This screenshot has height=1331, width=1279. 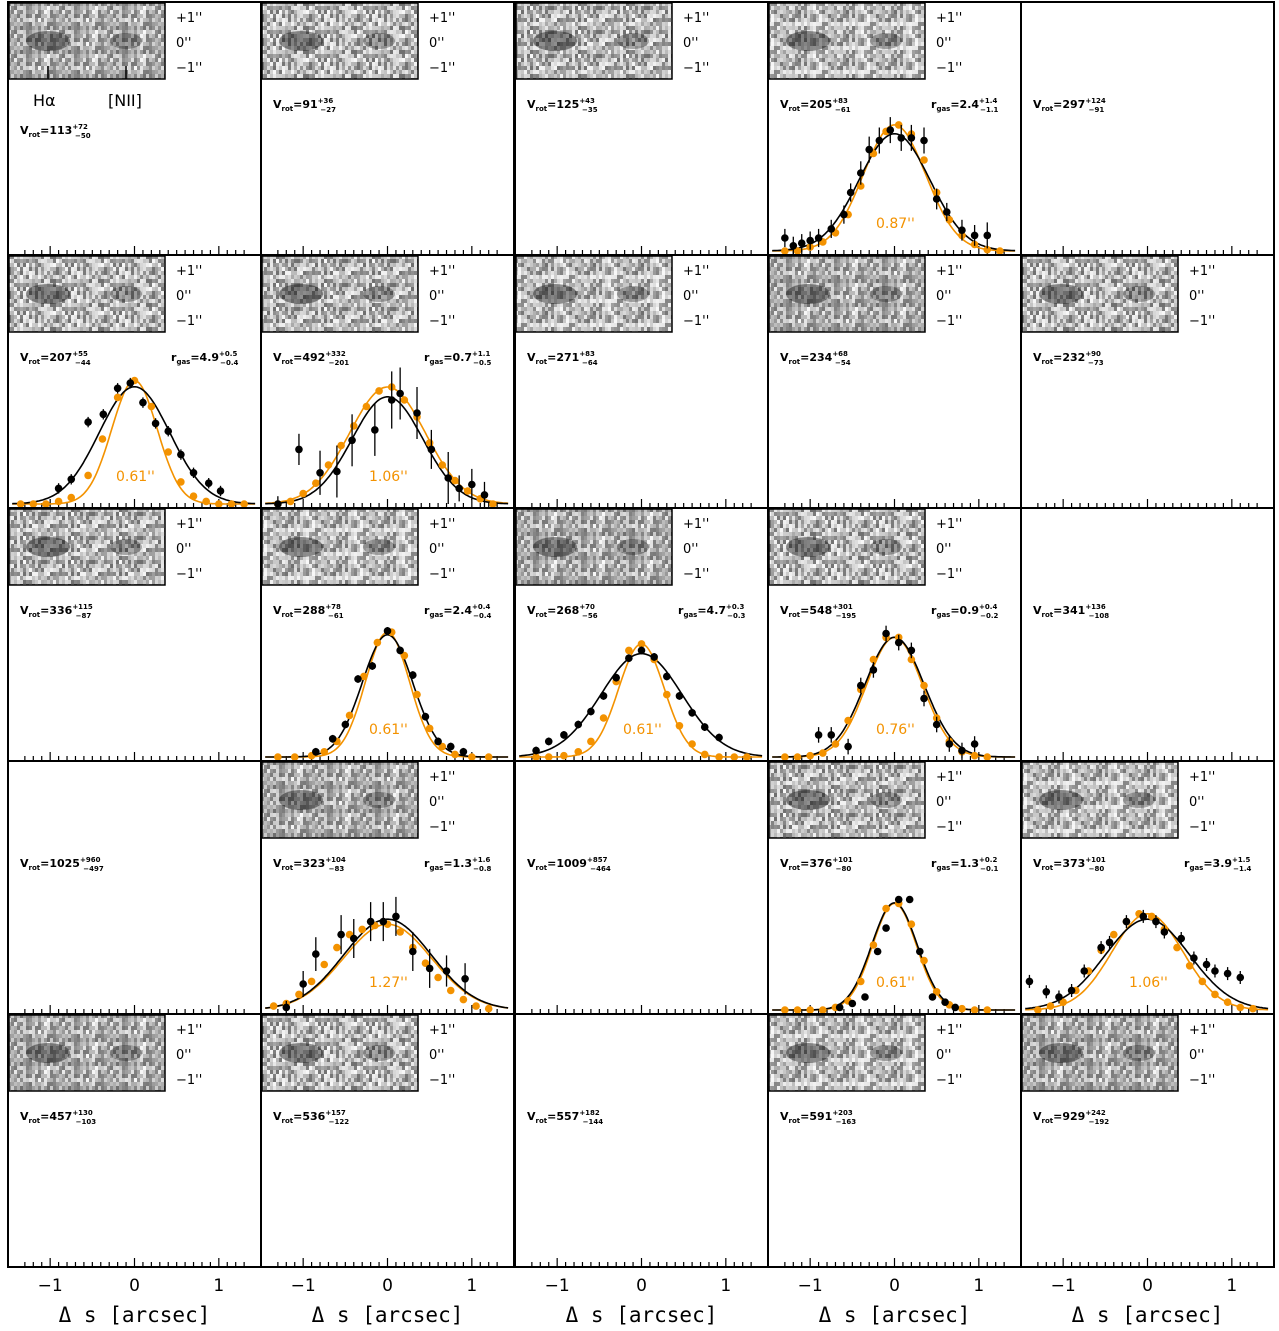 I want to click on vrot-annotation: Vrot=1025+960 −497, so click(x=62, y=864).